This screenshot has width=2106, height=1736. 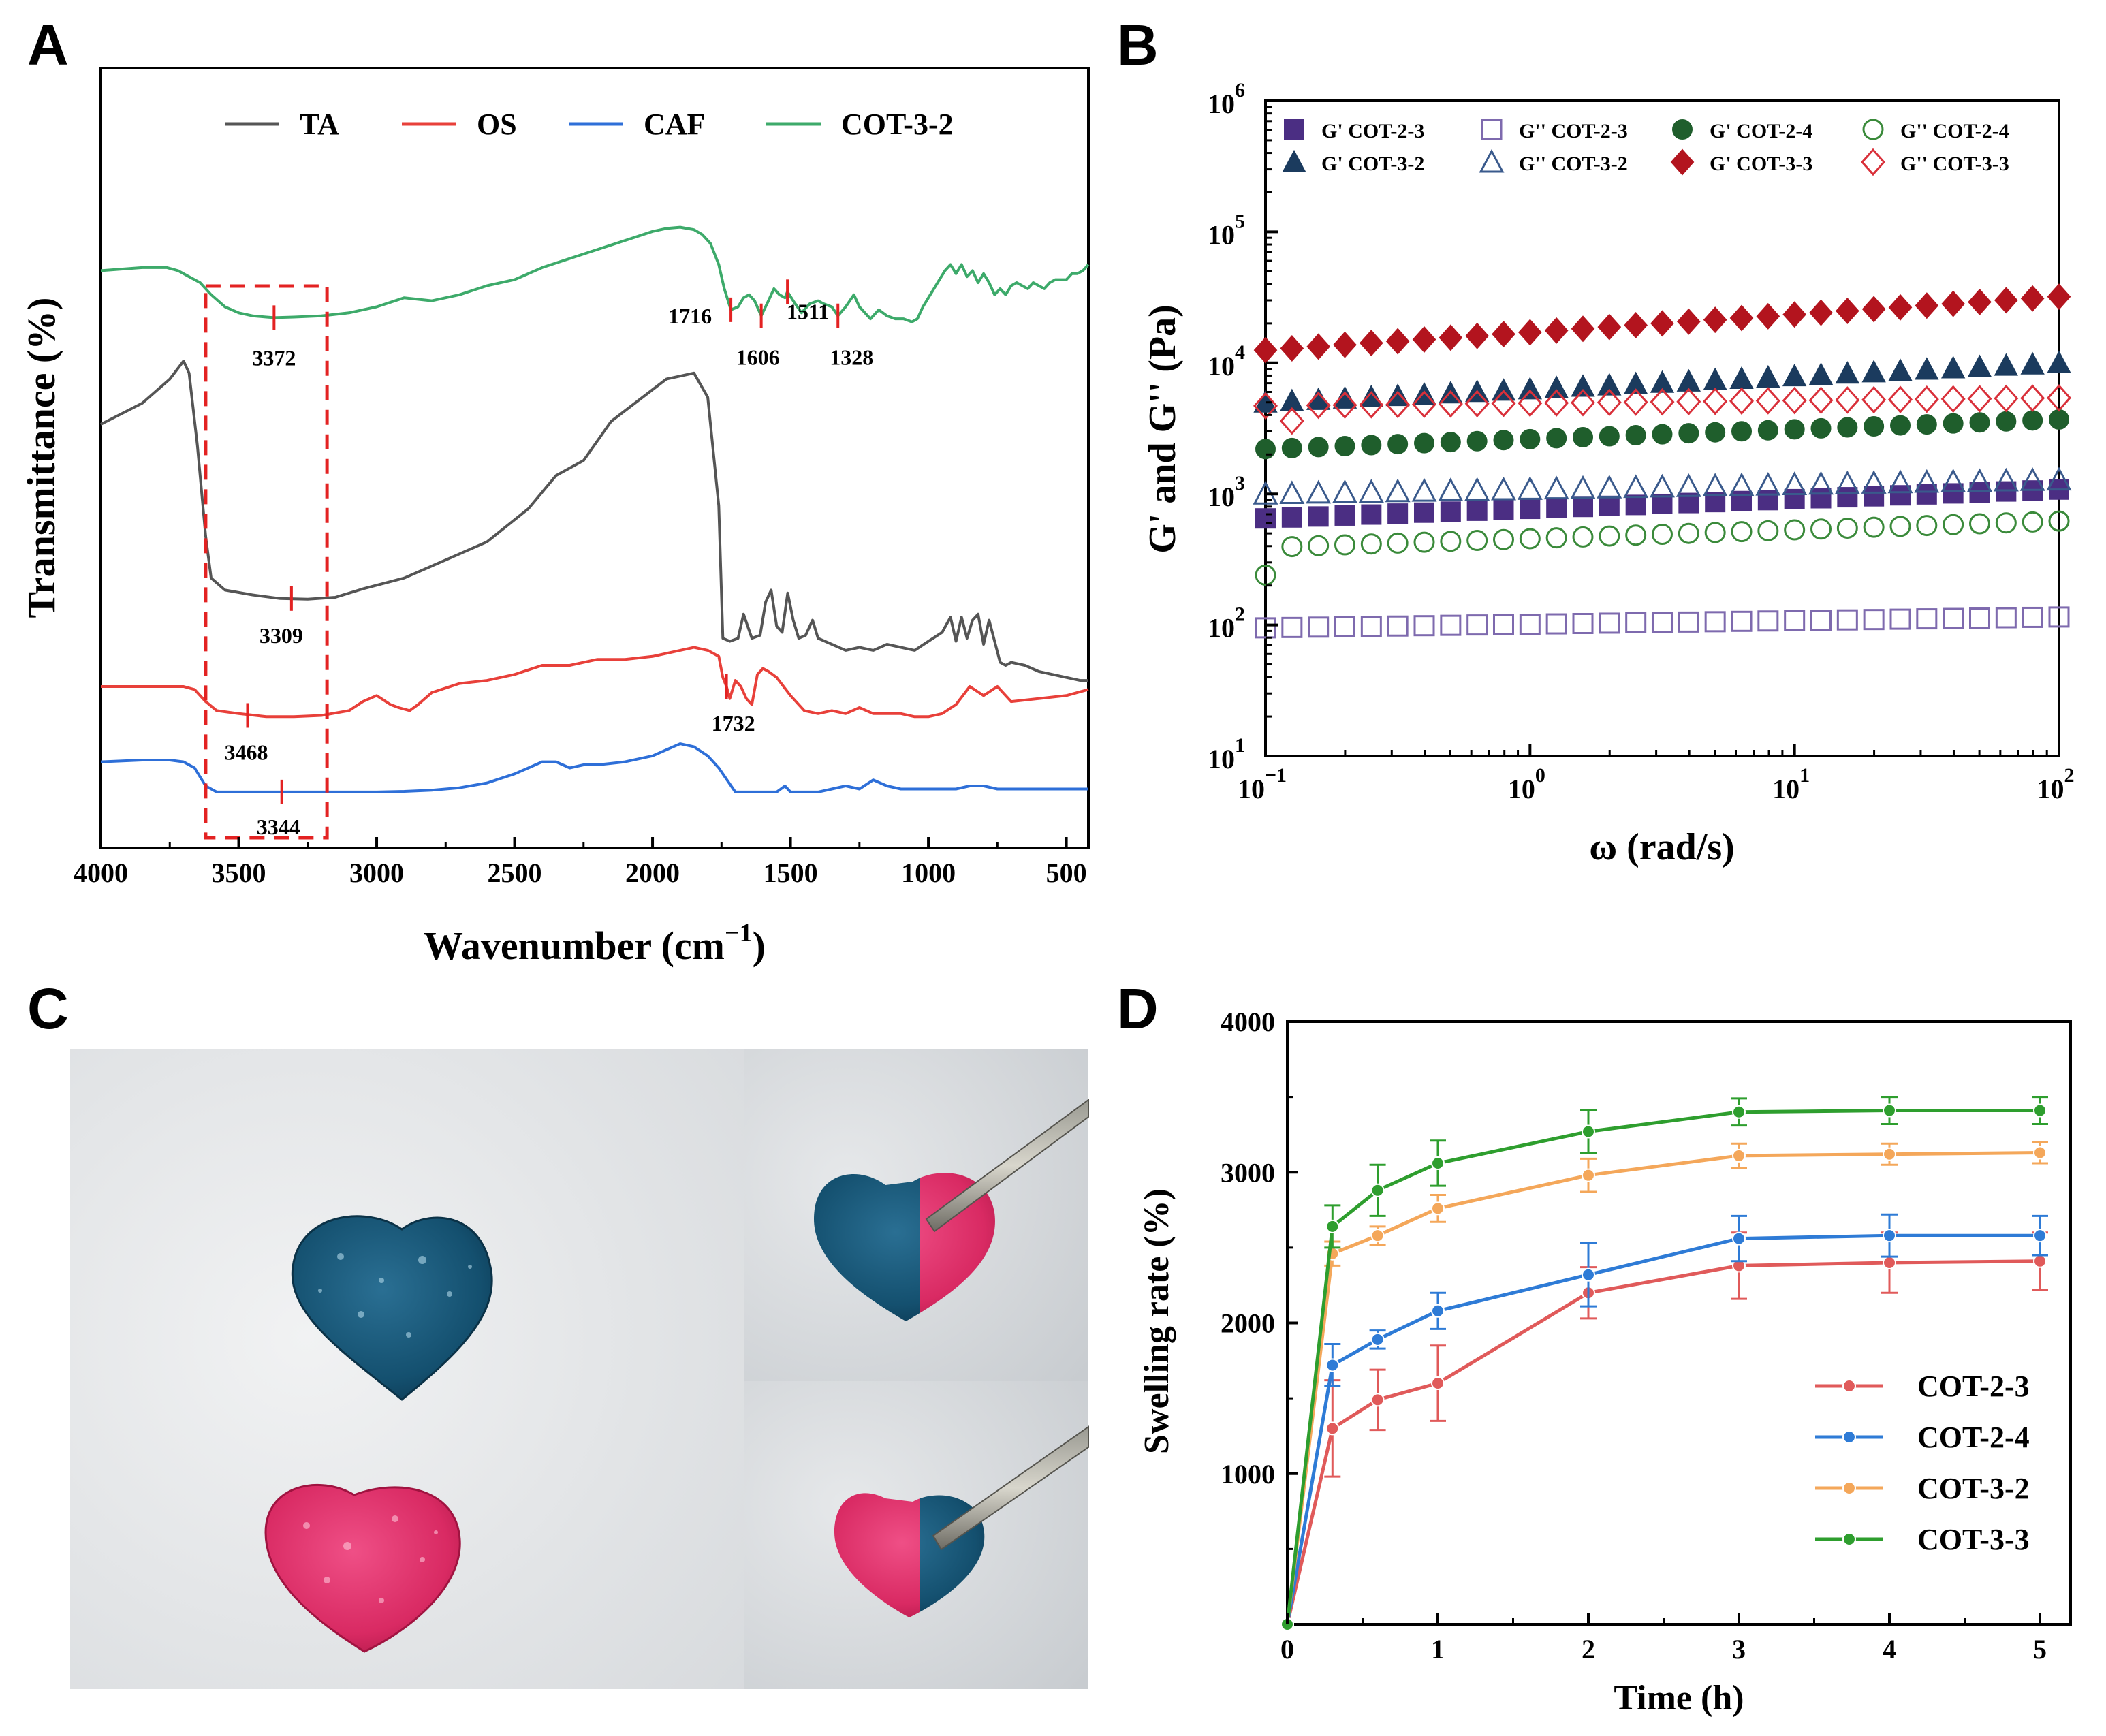 I want to click on rheology-legend-label-g-cot-3-2: G'' COT-3-2, so click(x=1573, y=164).